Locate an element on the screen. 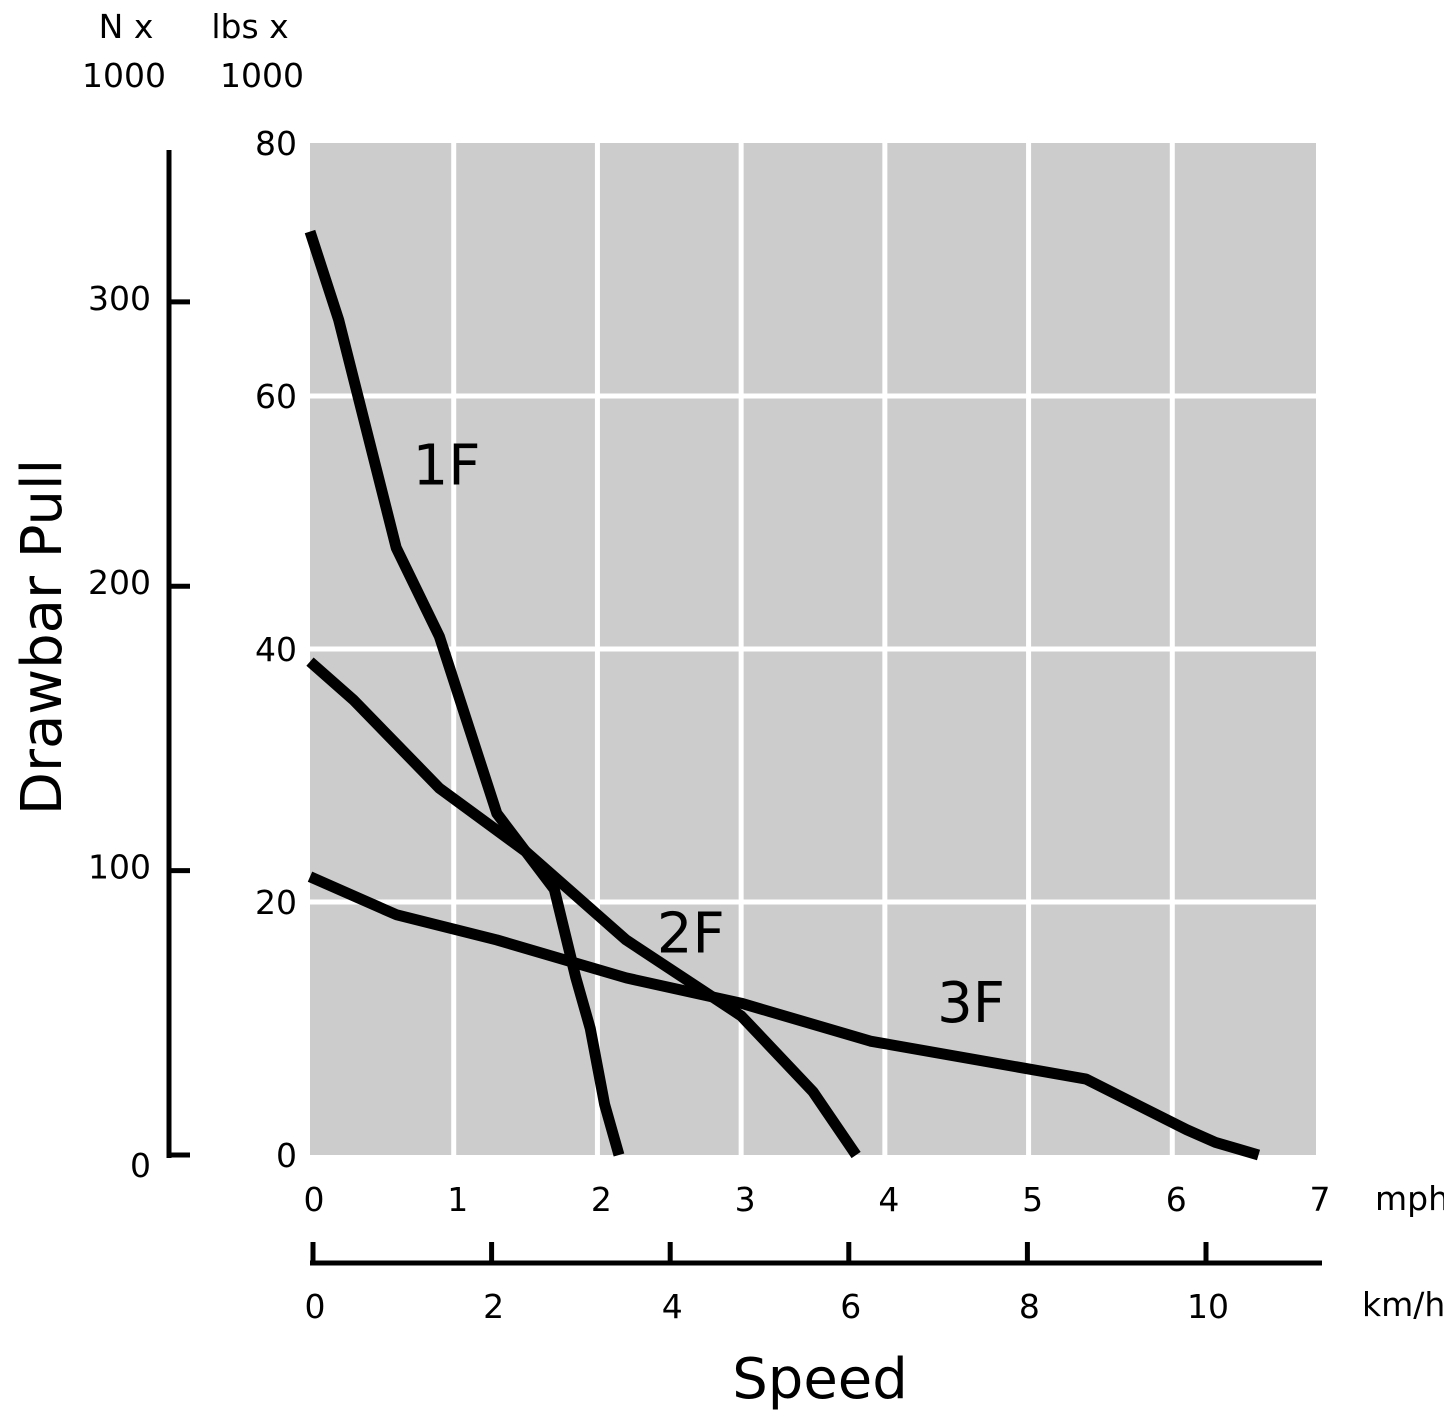  x-tick-label-kmh: 0 is located at coordinates (315, 1306).